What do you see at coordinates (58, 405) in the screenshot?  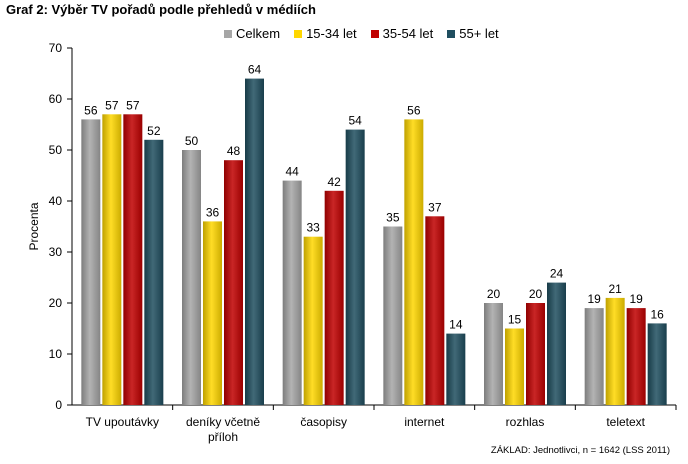 I see `y-tick-label: 0` at bounding box center [58, 405].